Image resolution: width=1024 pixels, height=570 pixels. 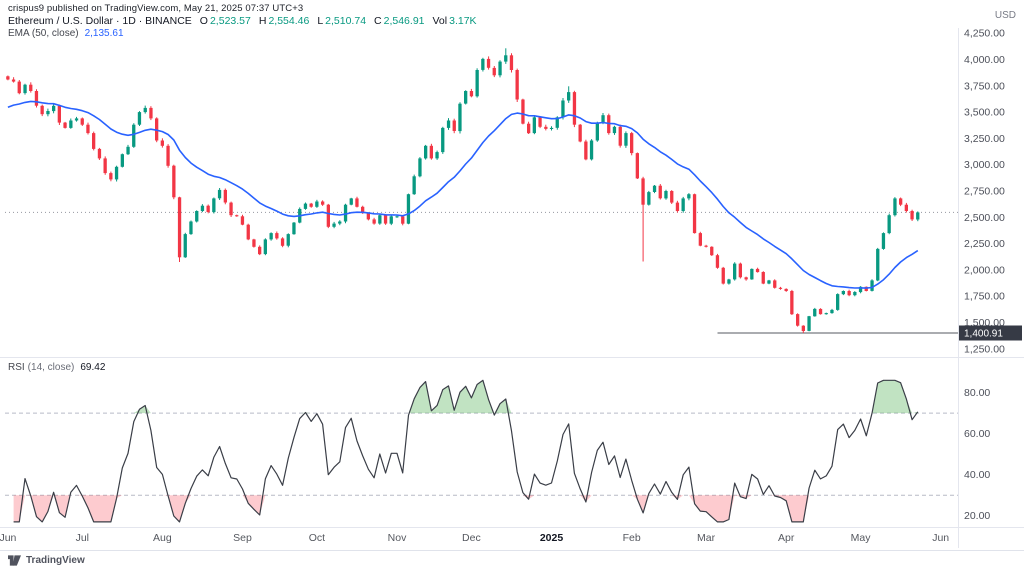 I want to click on rsi-tick-label: 40.00, so click(x=977, y=475).